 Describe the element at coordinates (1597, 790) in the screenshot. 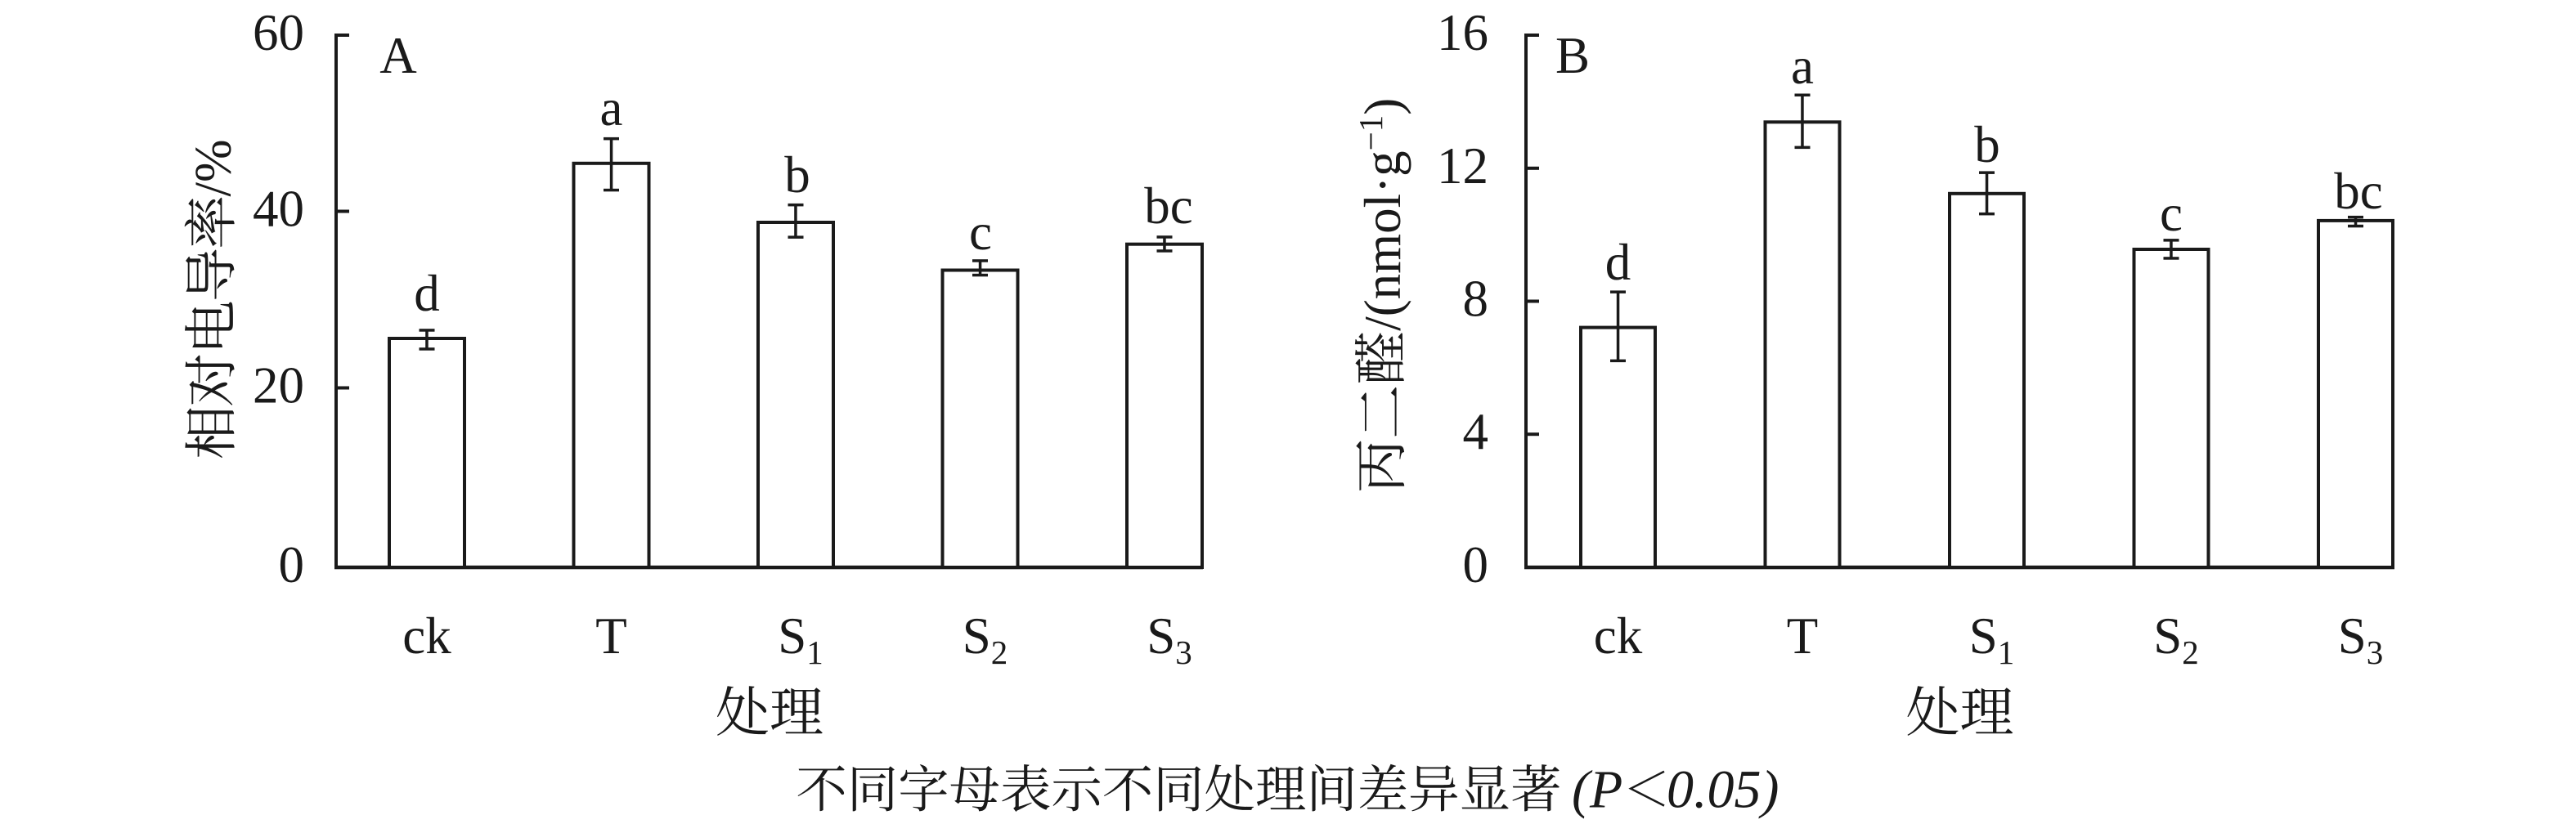

I see `svg-text: (P` at that location.